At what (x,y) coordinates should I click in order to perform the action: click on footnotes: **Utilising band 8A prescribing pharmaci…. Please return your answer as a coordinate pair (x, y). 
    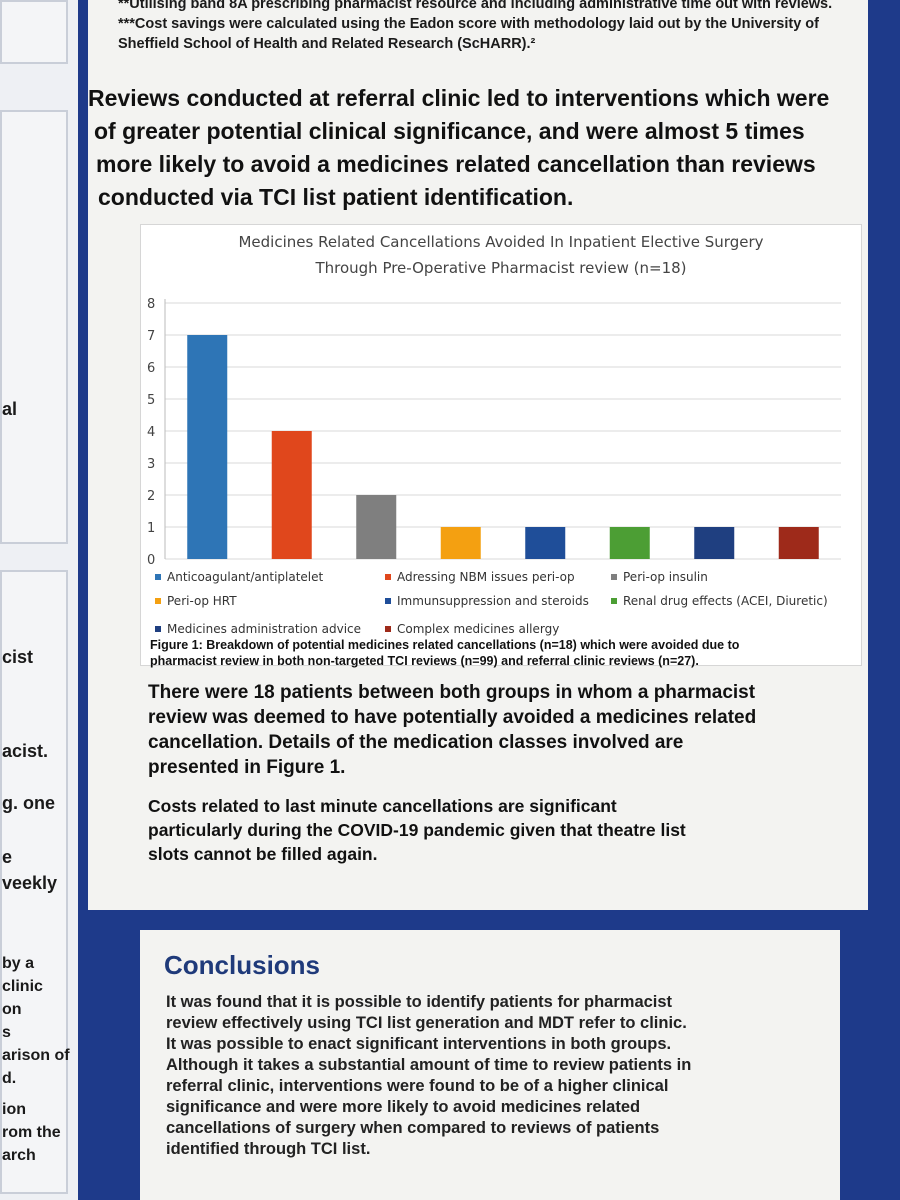
    Looking at the image, I should click on (475, 27).